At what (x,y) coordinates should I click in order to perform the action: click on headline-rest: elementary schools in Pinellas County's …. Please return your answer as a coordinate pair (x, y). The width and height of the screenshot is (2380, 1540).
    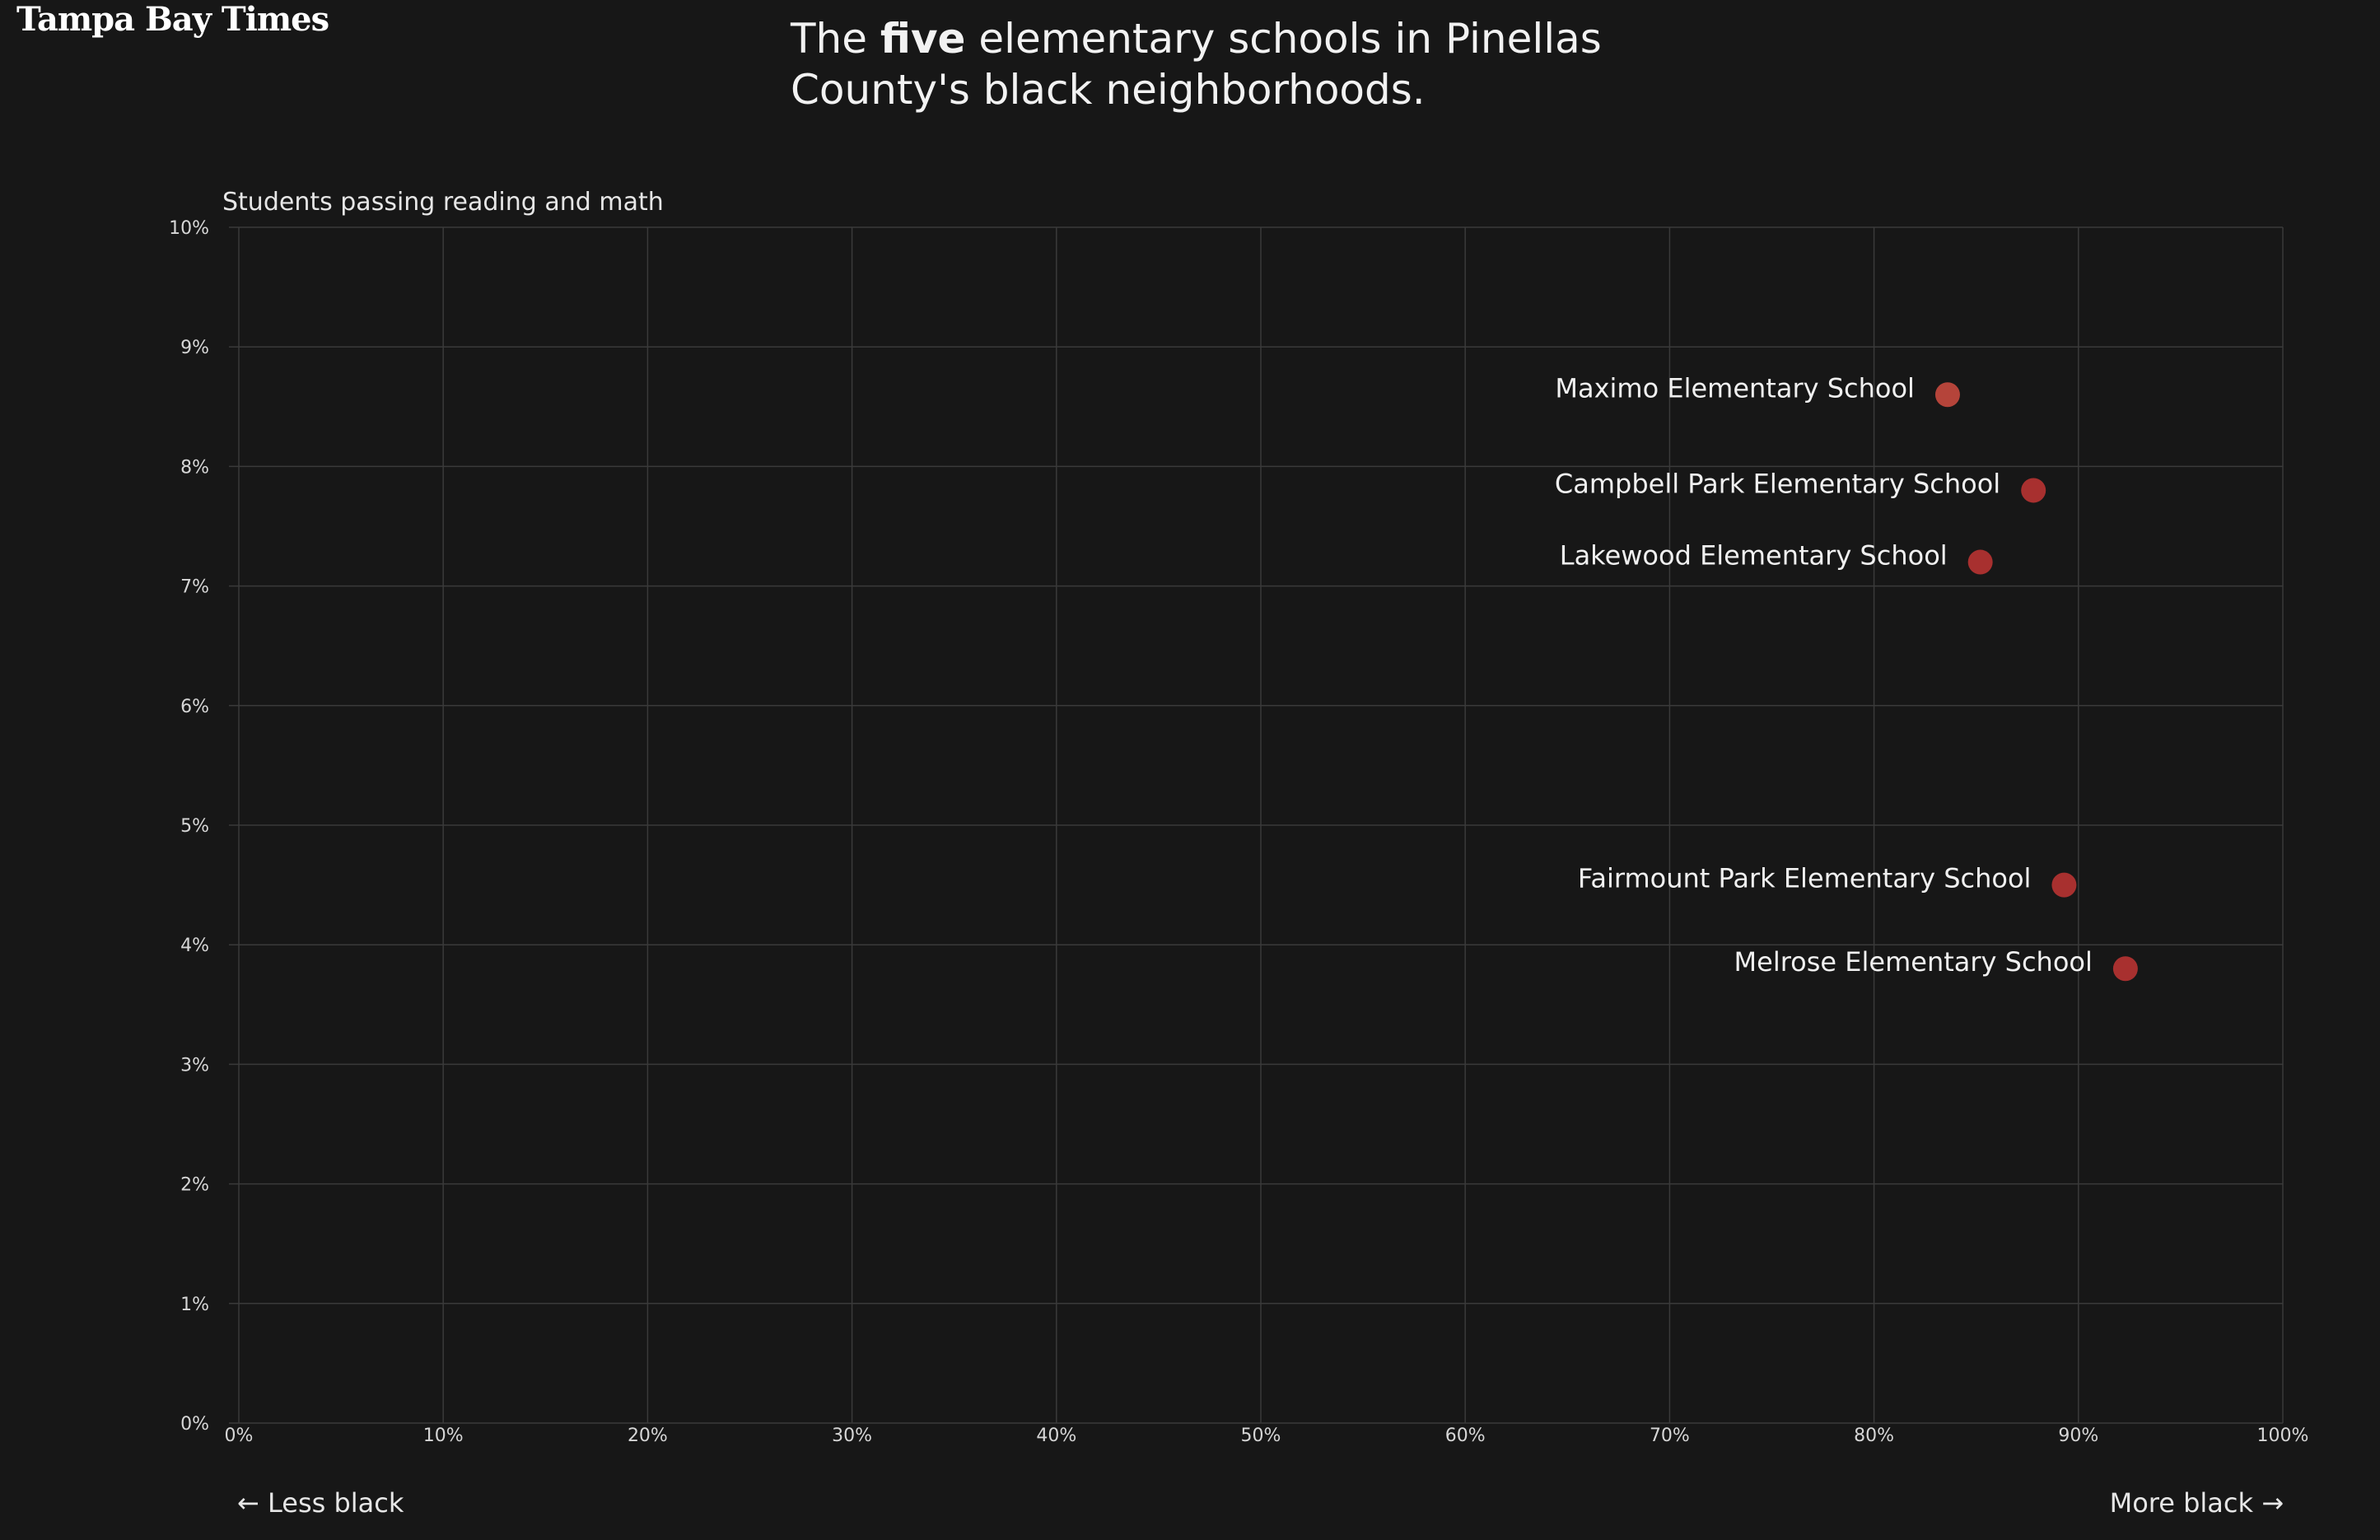
    Looking at the image, I should click on (1196, 64).